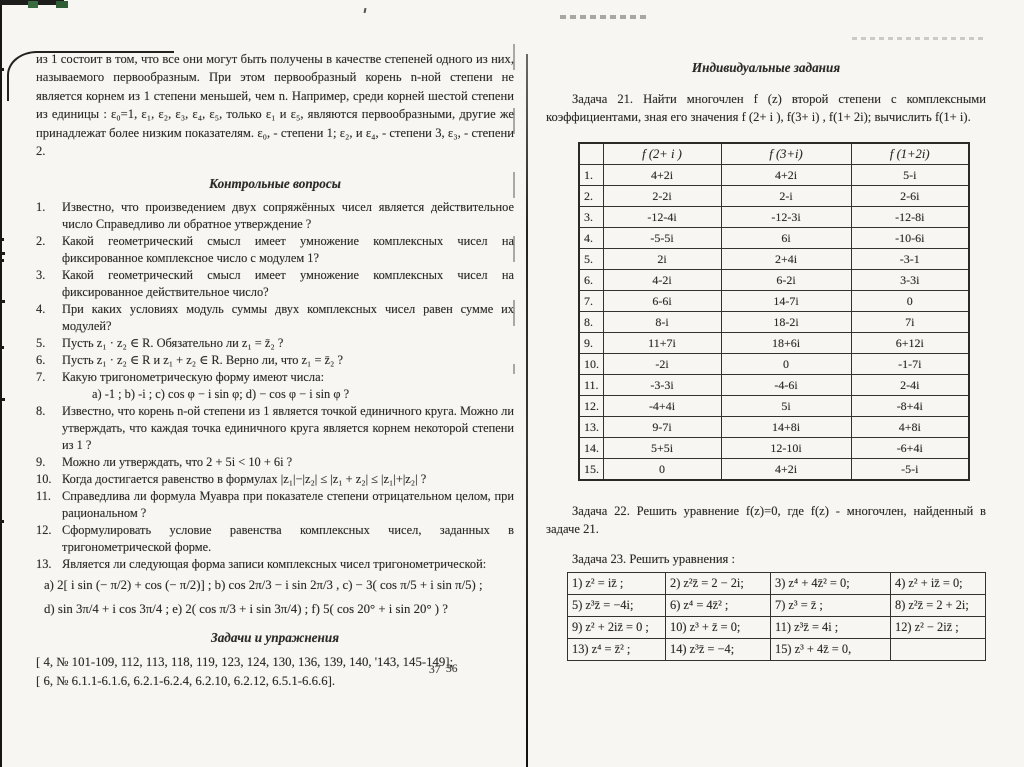 This screenshot has width=1024, height=767. What do you see at coordinates (662, 322) in the screenshot?
I see `value-cell: 8-i` at bounding box center [662, 322].